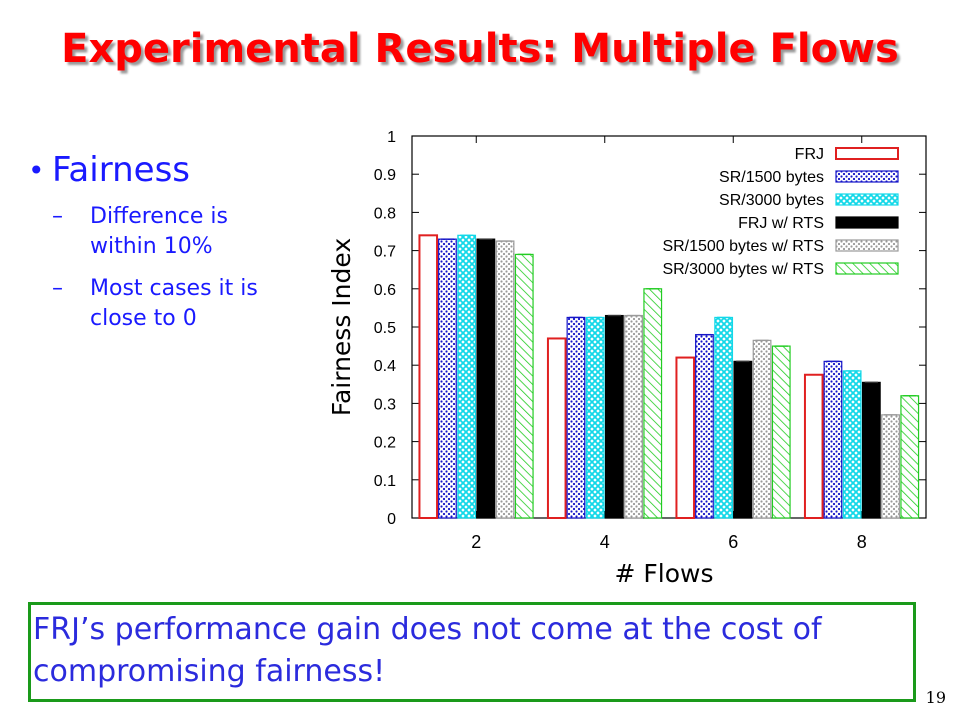 Image resolution: width=960 pixels, height=720 pixels. I want to click on y-tick-label: 1, so click(391, 137).